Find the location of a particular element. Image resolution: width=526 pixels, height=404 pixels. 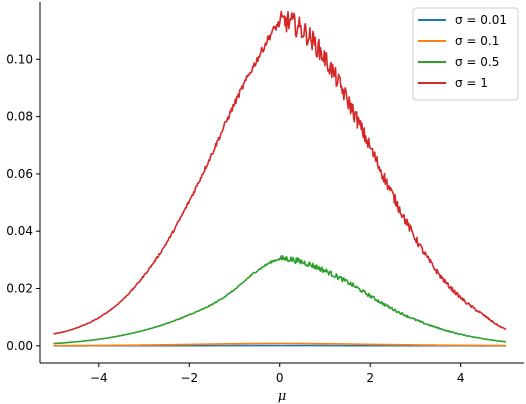

y-tick-label: 0.10 is located at coordinates (19, 59).